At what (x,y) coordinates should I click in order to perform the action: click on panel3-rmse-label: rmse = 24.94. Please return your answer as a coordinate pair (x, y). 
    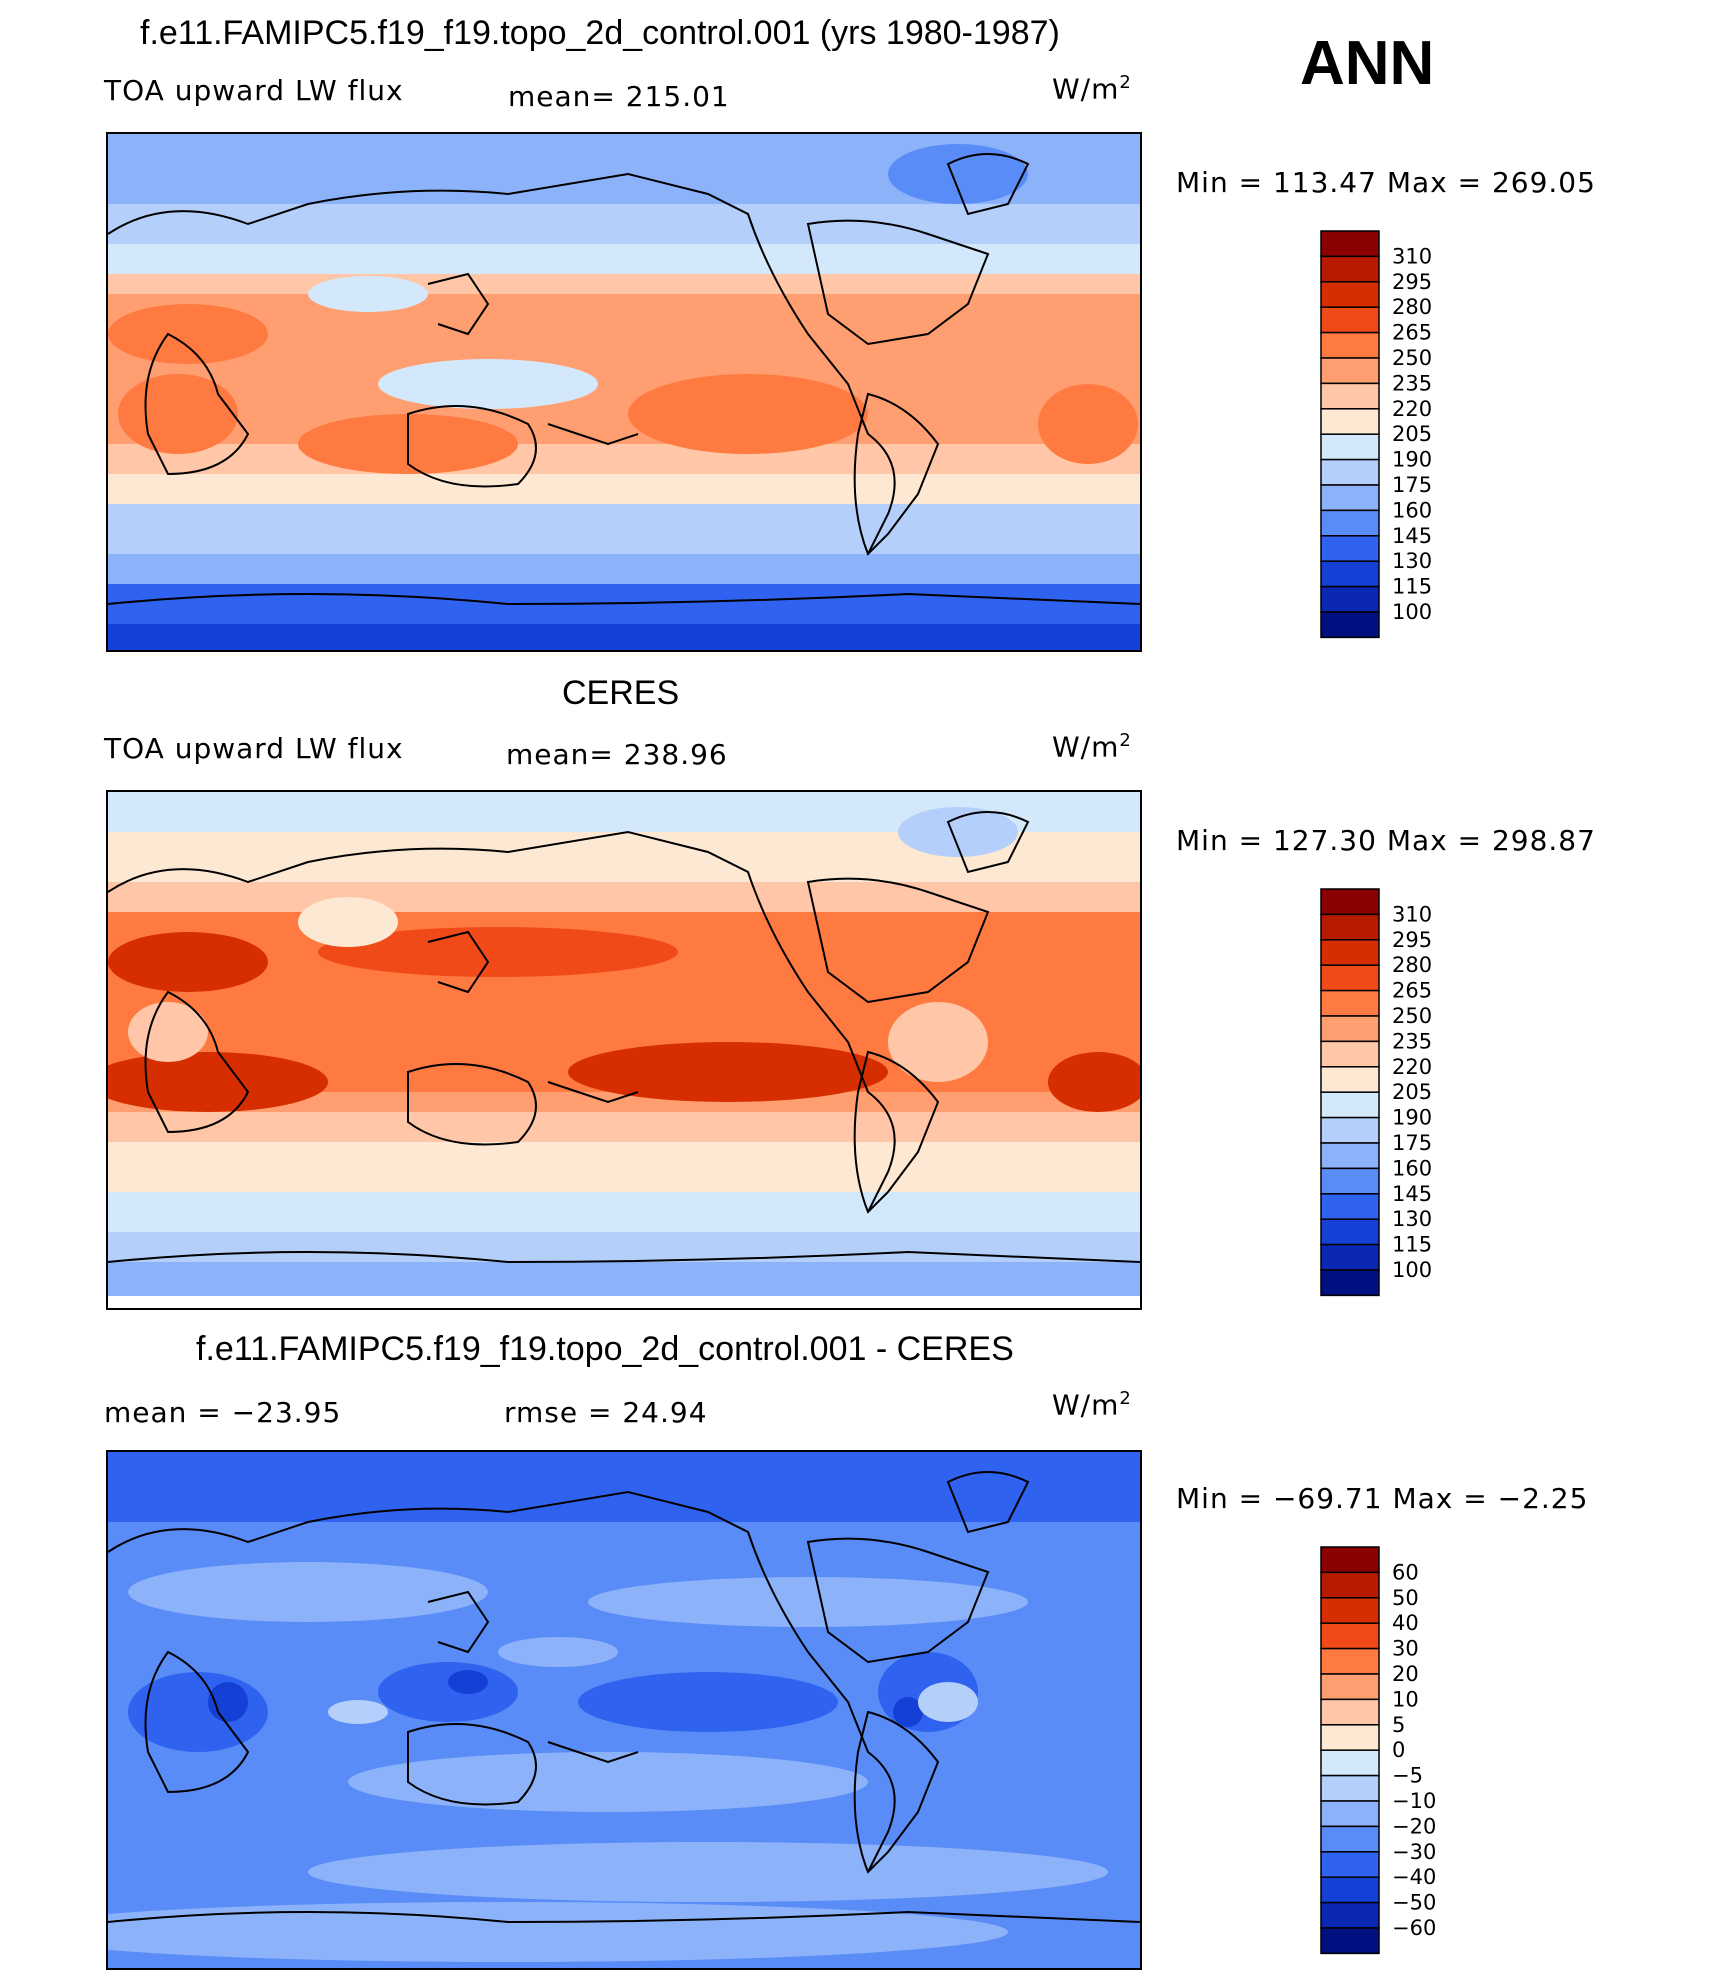
    Looking at the image, I should click on (606, 1412).